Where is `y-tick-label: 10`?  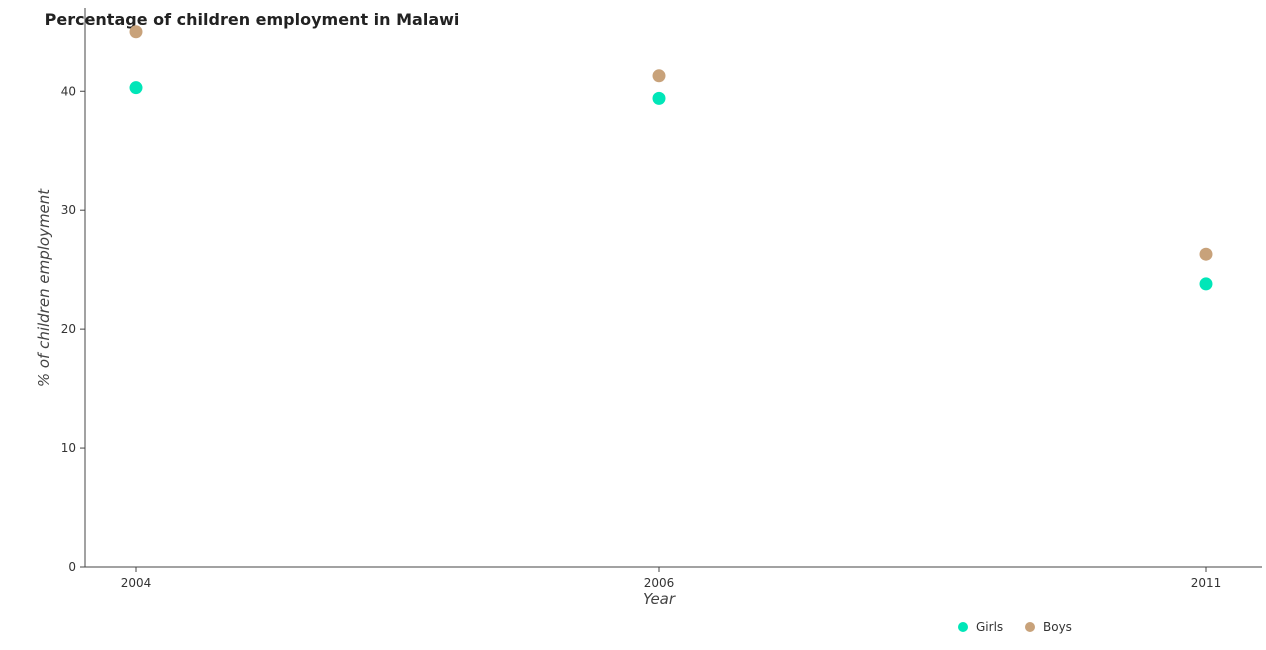 y-tick-label: 10 is located at coordinates (68, 448).